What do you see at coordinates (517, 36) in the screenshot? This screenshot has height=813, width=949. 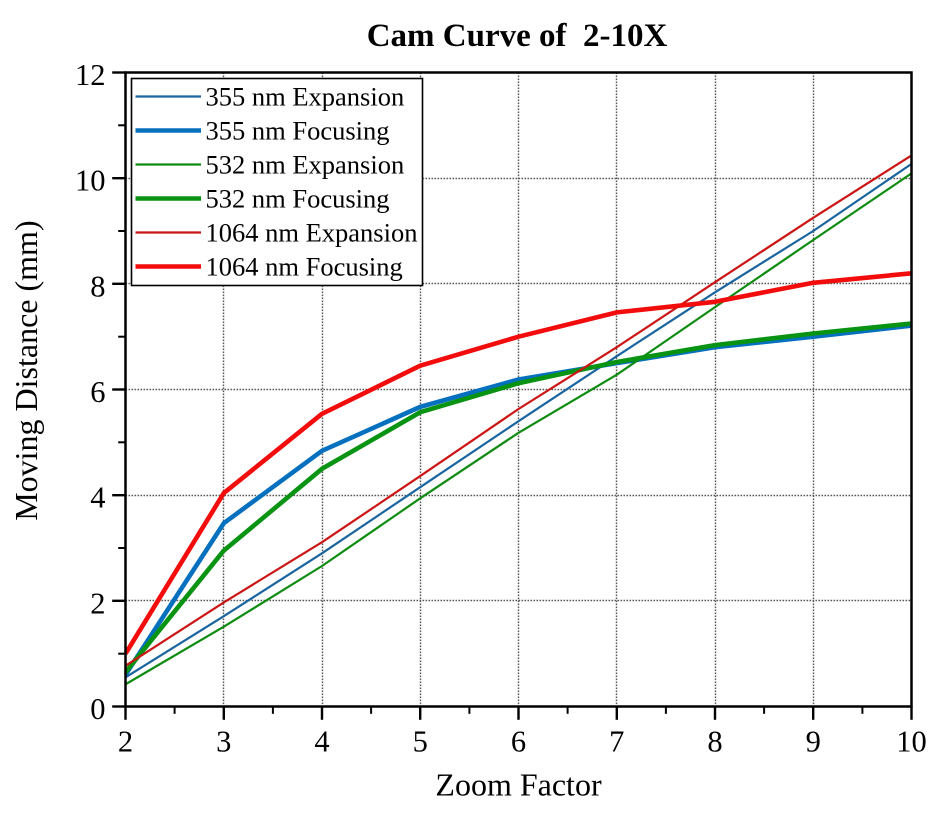 I see `svg-text: Cam Curve of 2-10X` at bounding box center [517, 36].